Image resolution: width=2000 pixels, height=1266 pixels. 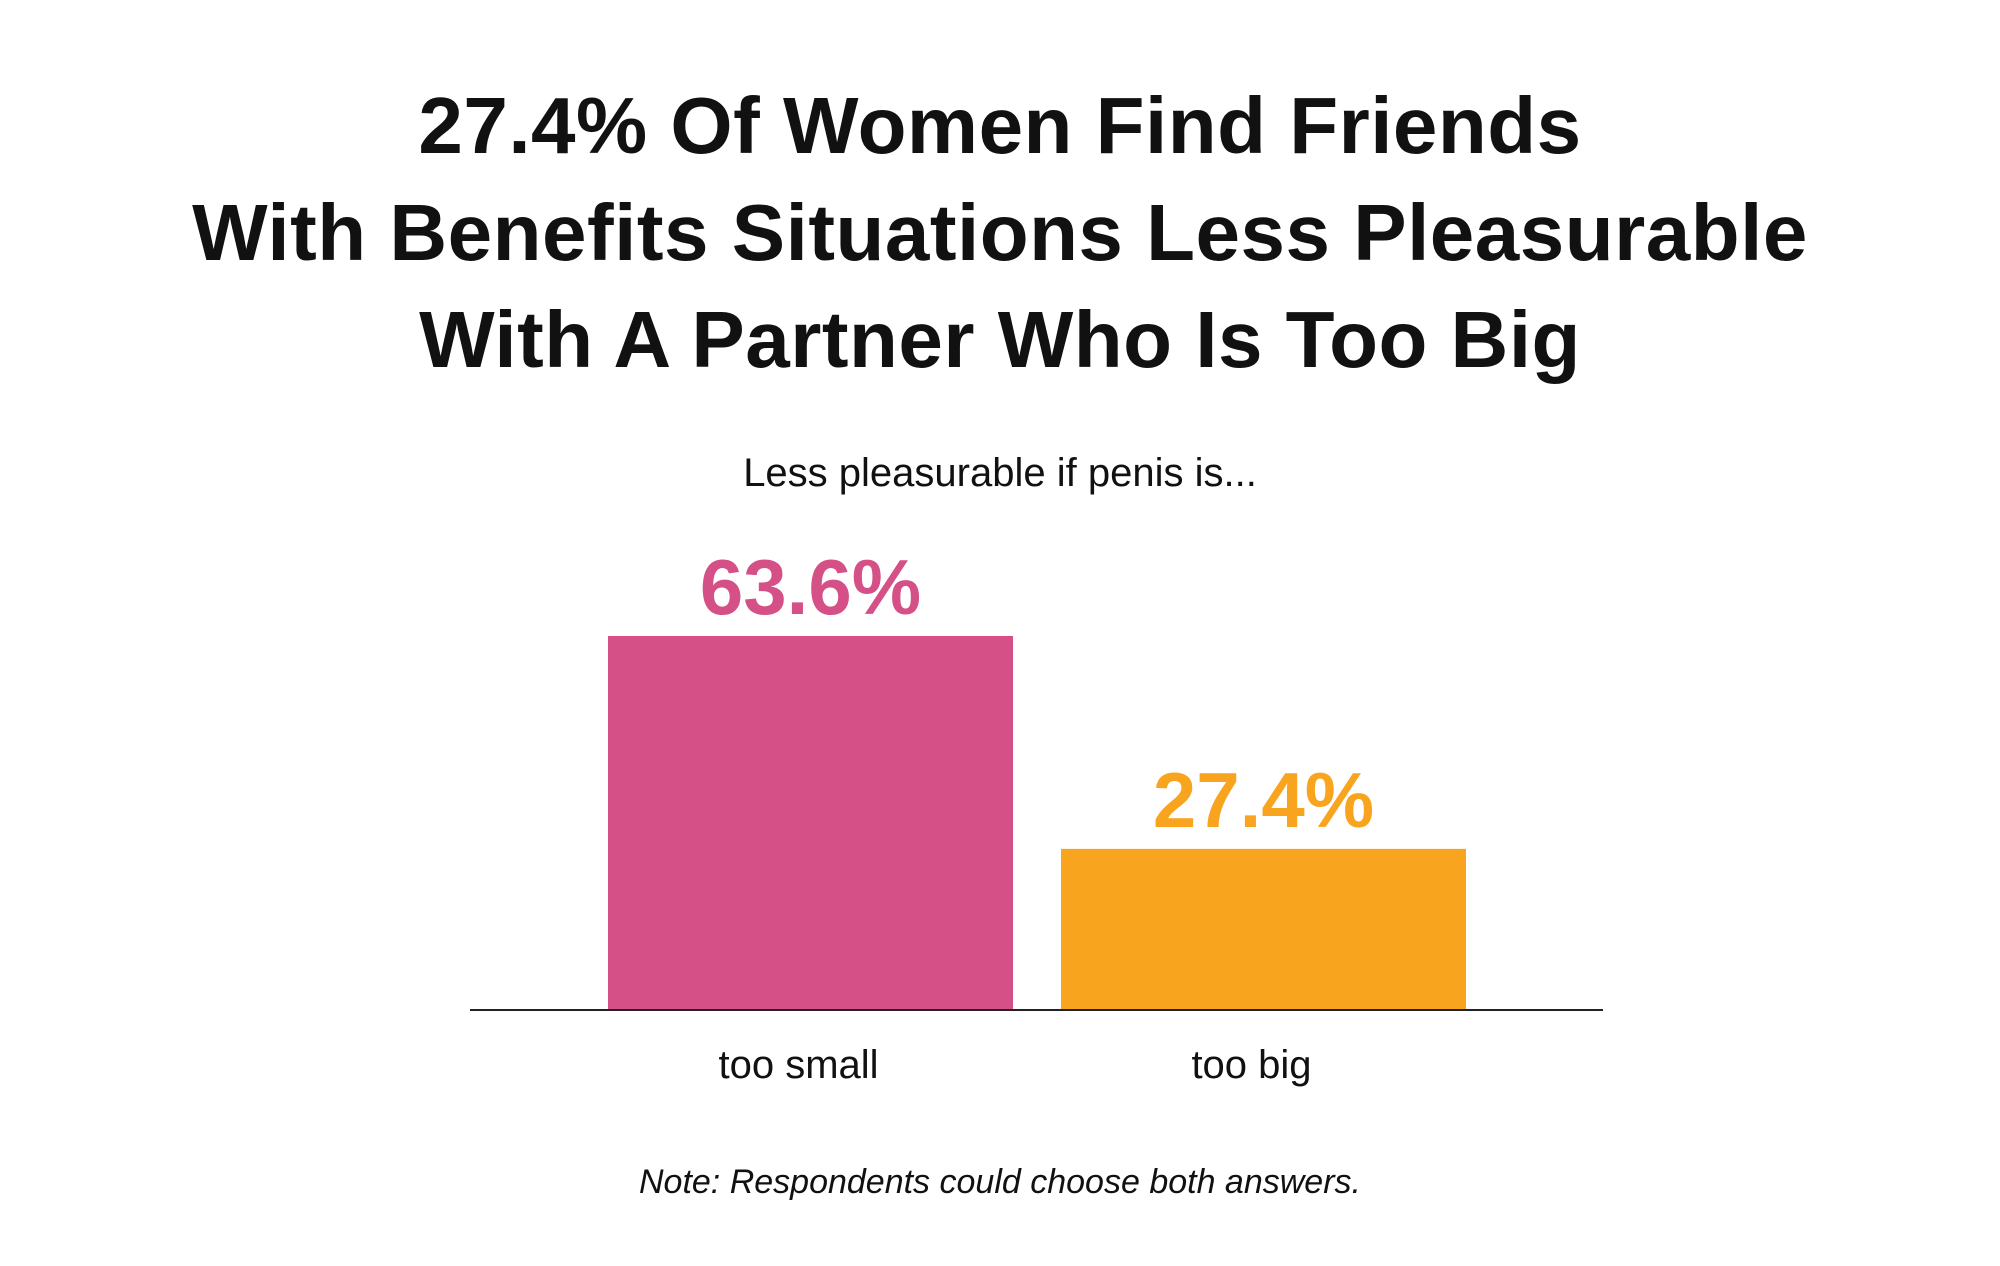 I want to click on bar-too-small, so click(x=810, y=823).